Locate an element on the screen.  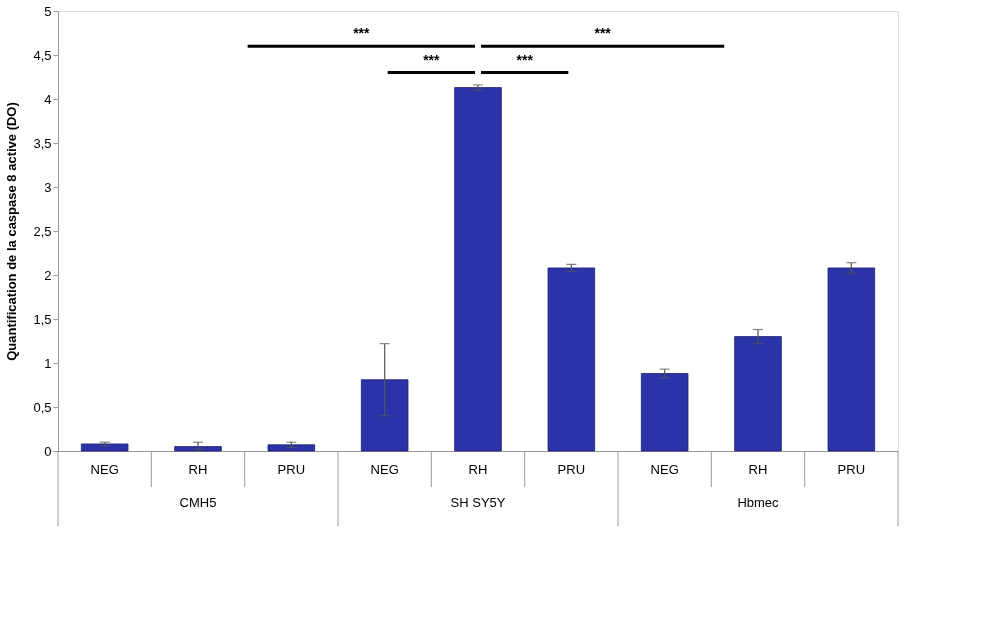
y-tick-label: 3,5 is located at coordinates (42, 143).